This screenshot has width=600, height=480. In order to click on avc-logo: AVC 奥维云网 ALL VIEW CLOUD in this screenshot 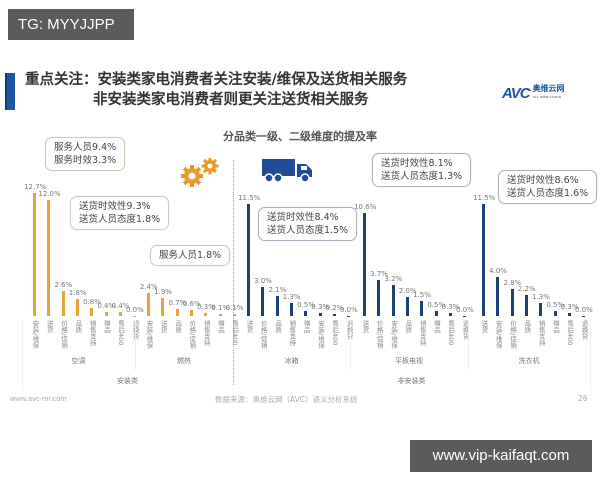, I will do `click(533, 93)`.